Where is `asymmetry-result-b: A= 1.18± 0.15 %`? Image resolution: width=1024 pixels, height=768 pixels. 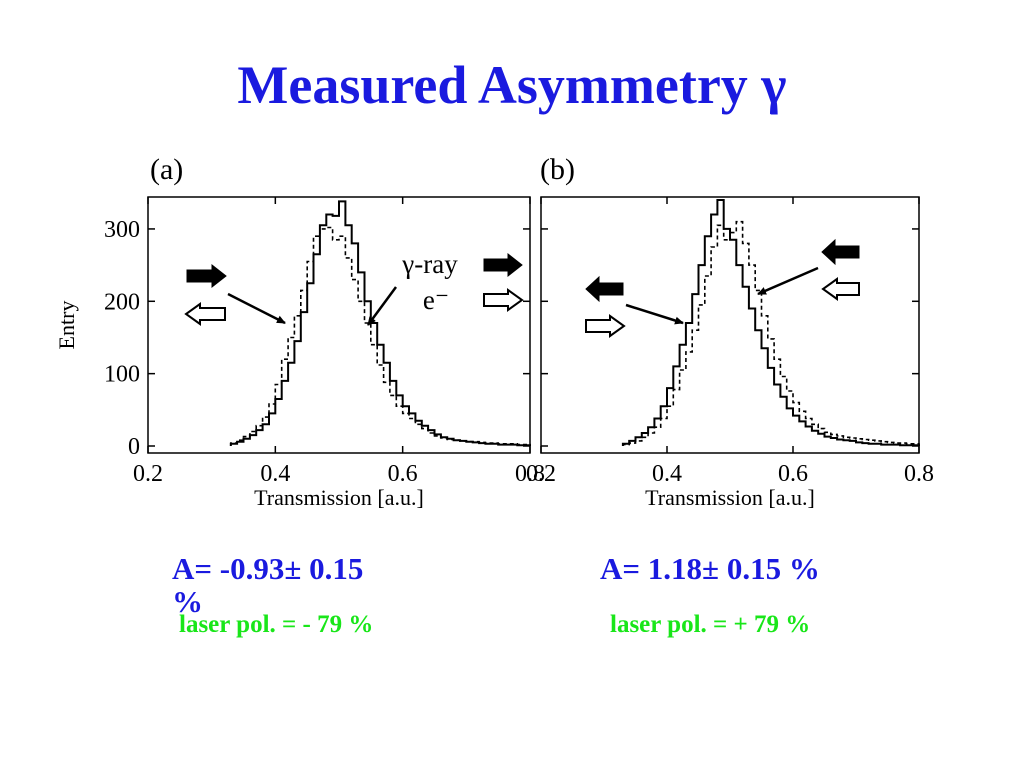
asymmetry-result-b: A= 1.18± 0.15 % is located at coordinates (710, 568).